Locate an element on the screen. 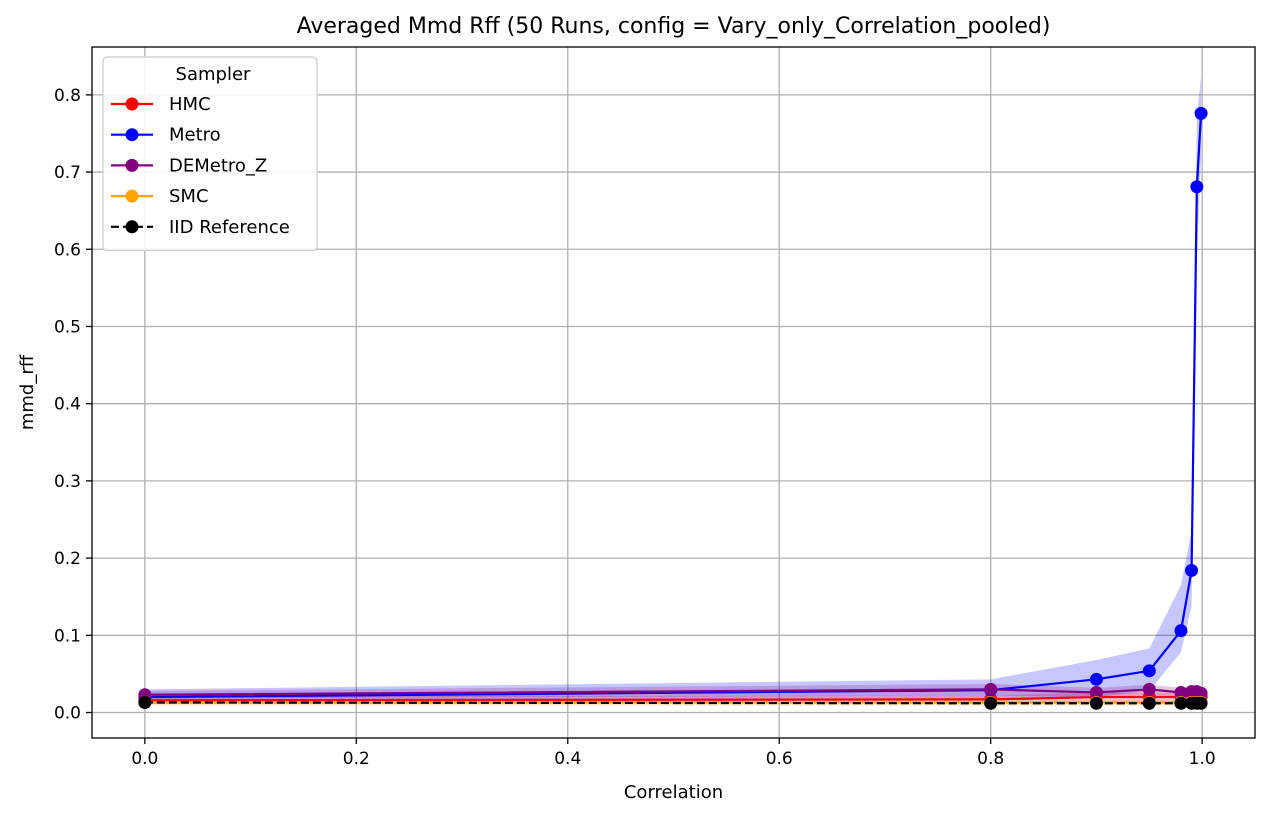 The height and width of the screenshot is (817, 1269). legend-smc-marker is located at coordinates (132, 196).